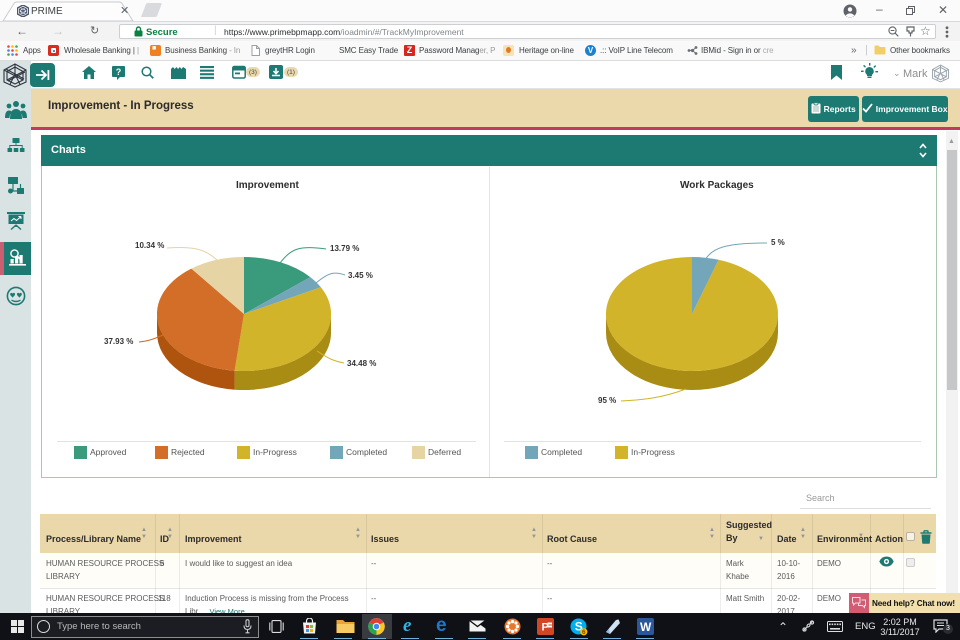 The image size is (960, 640). Describe the element at coordinates (579, 627) in the screenshot. I see `svg-text: S` at that location.